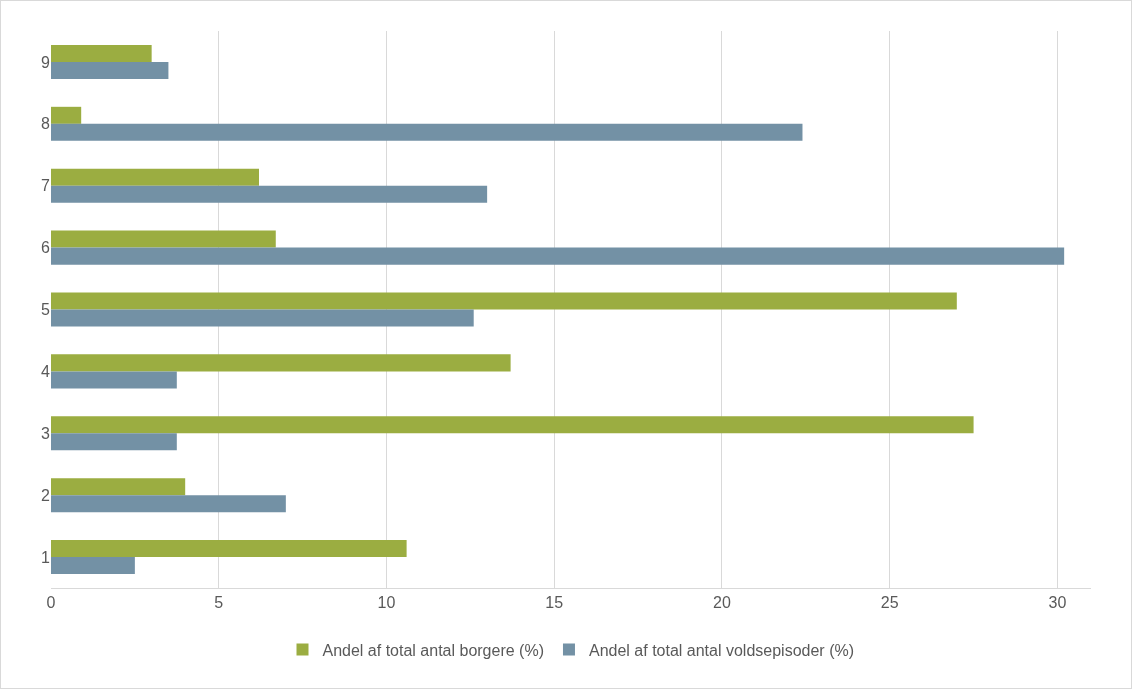  What do you see at coordinates (46, 310) in the screenshot?
I see `y-tick-label: 5` at bounding box center [46, 310].